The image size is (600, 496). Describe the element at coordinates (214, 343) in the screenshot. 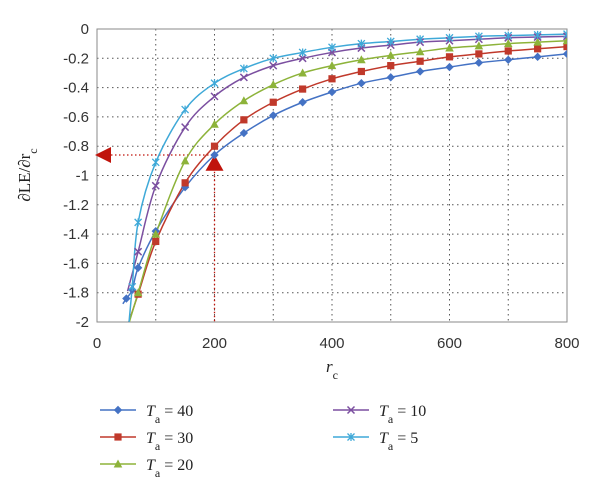

I see `x-tick-label: 200` at that location.